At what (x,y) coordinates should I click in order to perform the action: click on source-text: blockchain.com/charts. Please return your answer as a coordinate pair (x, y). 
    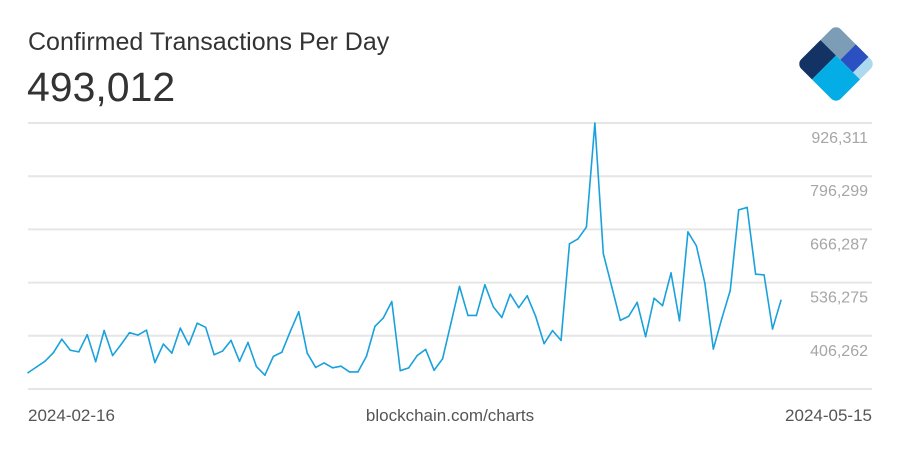
    Looking at the image, I should click on (450, 415).